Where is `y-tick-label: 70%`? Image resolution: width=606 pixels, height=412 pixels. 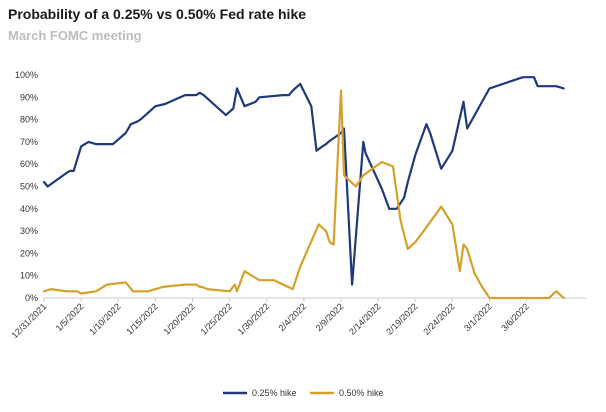 y-tick-label: 70% is located at coordinates (29, 142).